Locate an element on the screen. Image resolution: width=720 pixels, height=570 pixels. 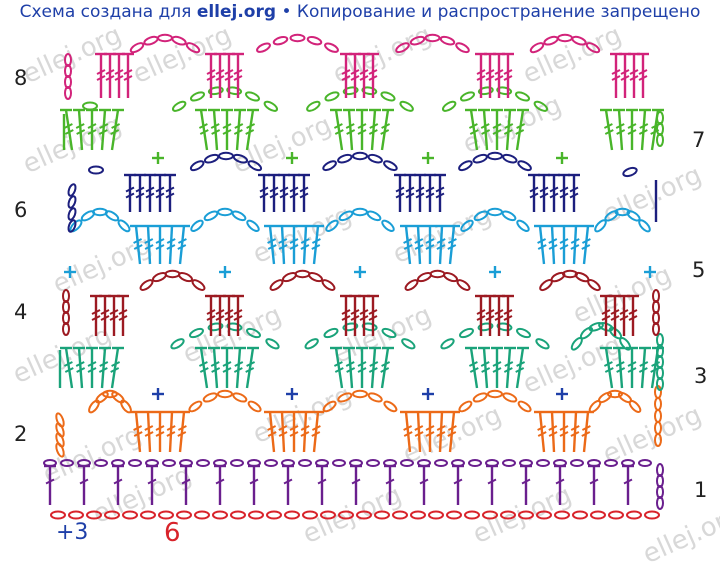
header-site: ellej.org is located at coordinates (236, 12).